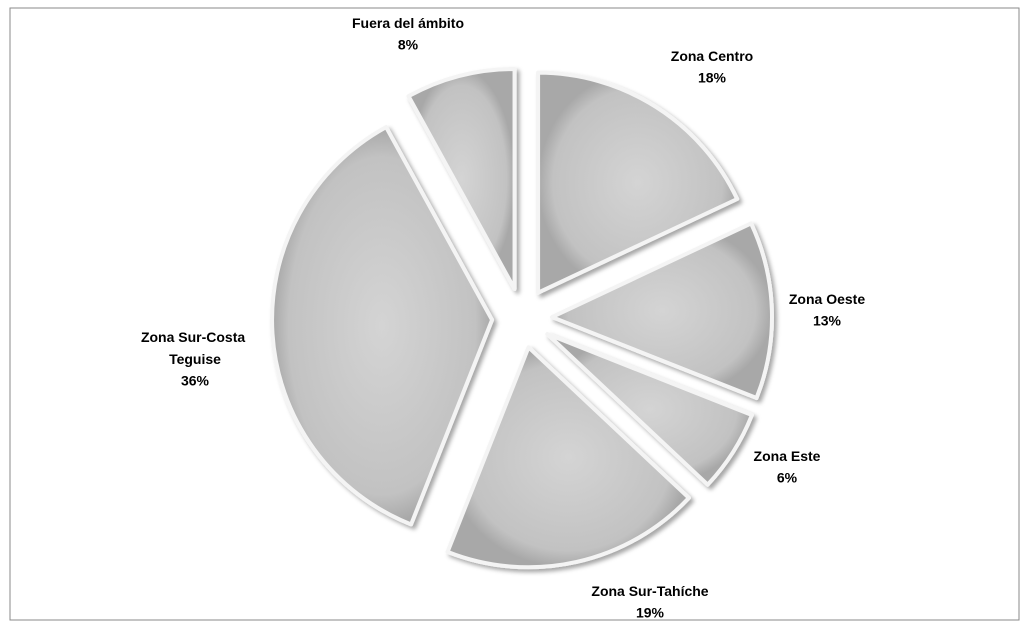  Describe the element at coordinates (827, 321) in the screenshot. I see `slice-value-label: 13%` at that location.